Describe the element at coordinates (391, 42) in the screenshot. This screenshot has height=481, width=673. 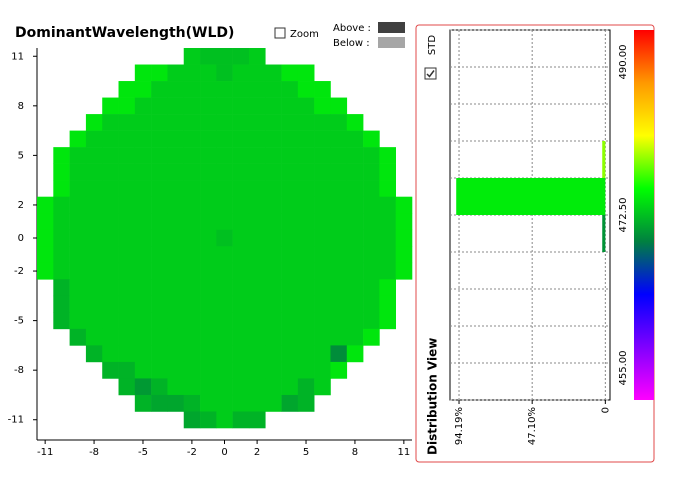
I see `below-swatch` at that location.